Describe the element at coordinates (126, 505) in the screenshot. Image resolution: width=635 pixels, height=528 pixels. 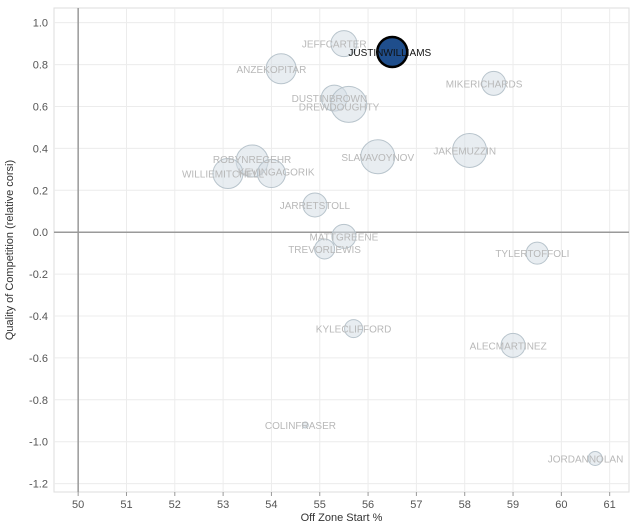
I see `x-tick-label: 51` at that location.